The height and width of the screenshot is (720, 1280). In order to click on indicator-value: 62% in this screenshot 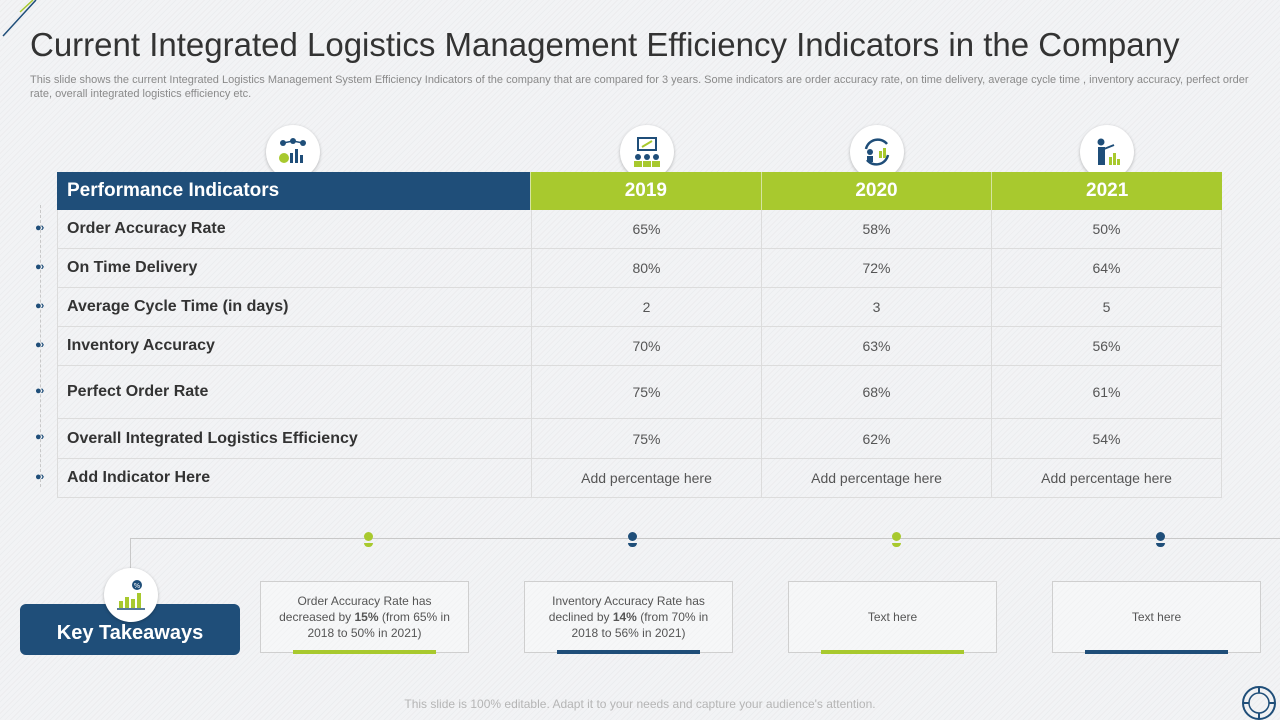, I will do `click(876, 438)`.